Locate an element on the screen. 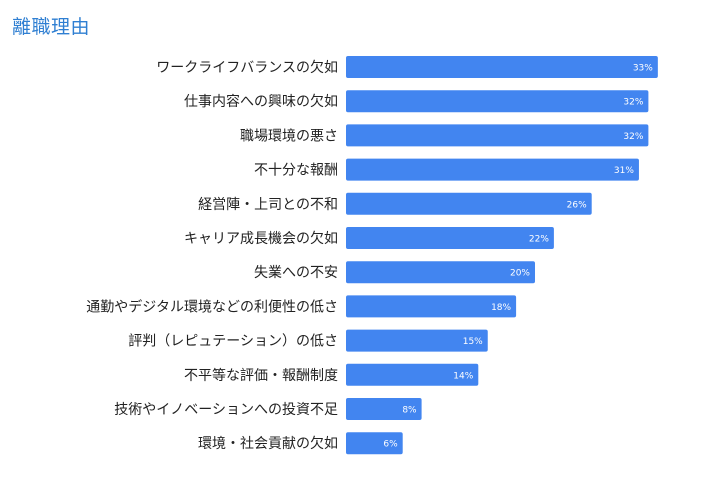  category-label: 不平等な評価・報酬制度 is located at coordinates (261, 375).